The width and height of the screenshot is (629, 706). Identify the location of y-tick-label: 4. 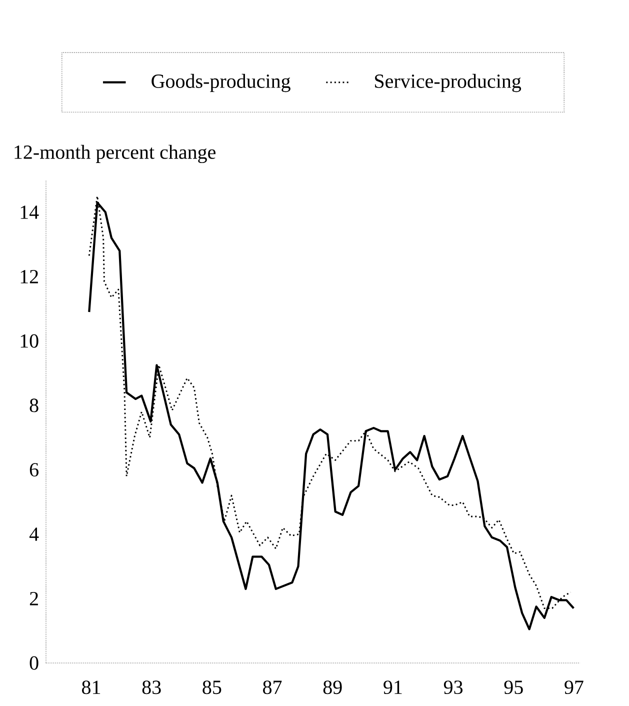
(34, 534).